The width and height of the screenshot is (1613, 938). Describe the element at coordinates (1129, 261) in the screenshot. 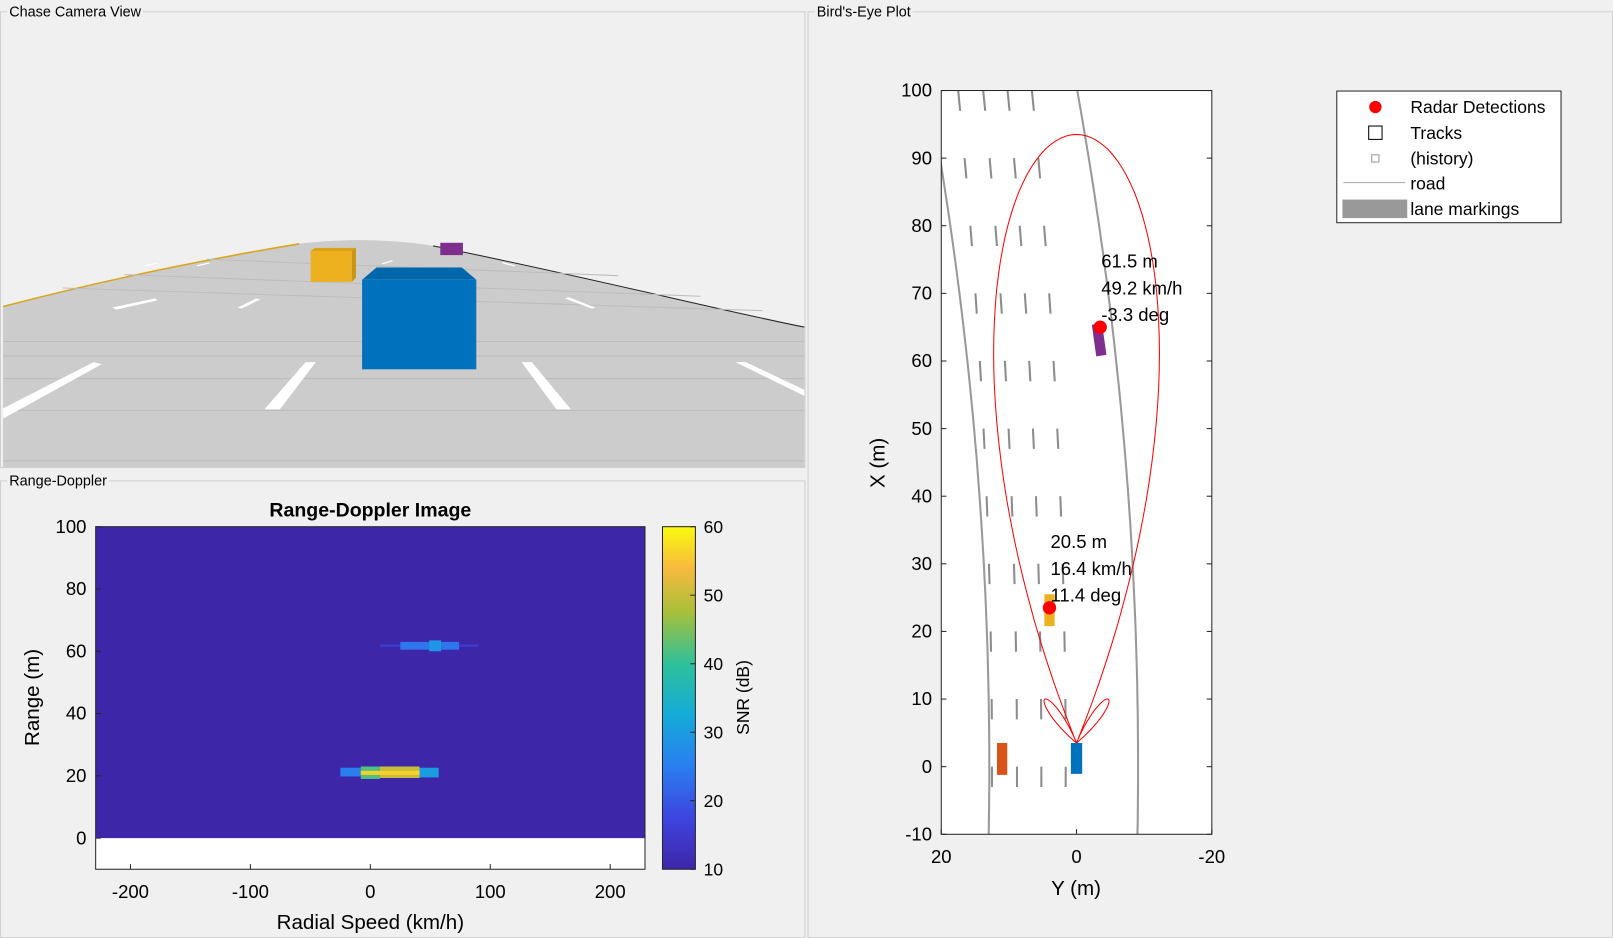

I see `detection-label: 61.5 m` at that location.